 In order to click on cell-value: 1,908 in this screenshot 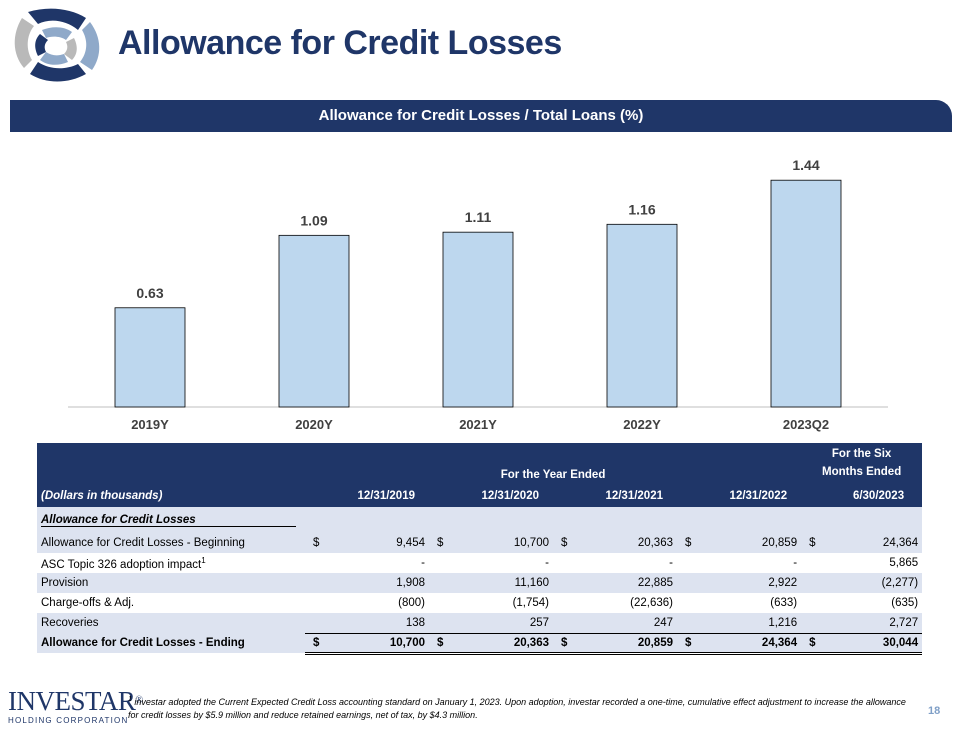, I will do `click(378, 583)`.